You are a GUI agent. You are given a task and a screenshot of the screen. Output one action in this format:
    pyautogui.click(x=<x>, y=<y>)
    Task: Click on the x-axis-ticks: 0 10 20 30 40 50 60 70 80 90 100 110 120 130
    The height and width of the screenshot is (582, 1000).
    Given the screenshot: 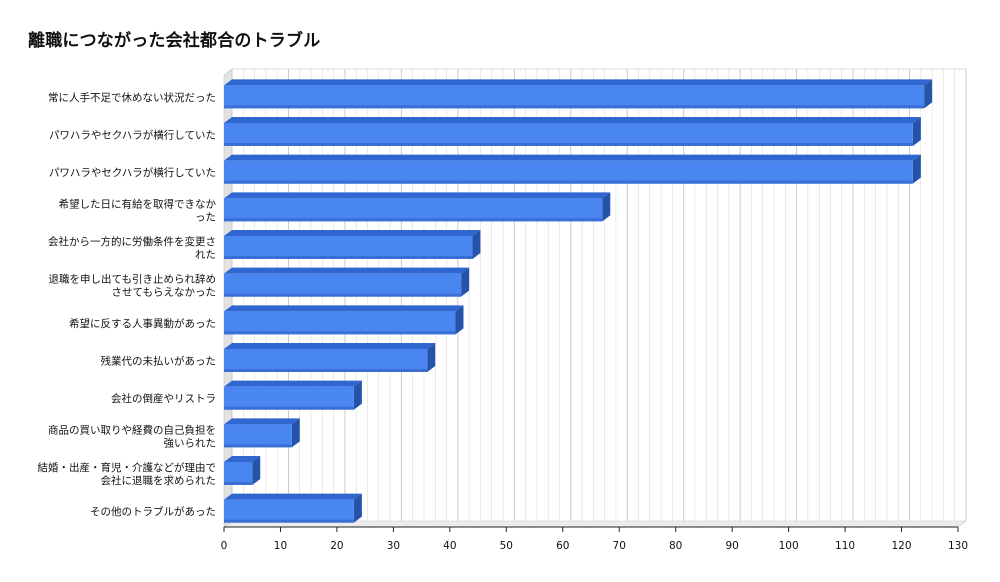 What is the action you would take?
    pyautogui.click(x=594, y=539)
    